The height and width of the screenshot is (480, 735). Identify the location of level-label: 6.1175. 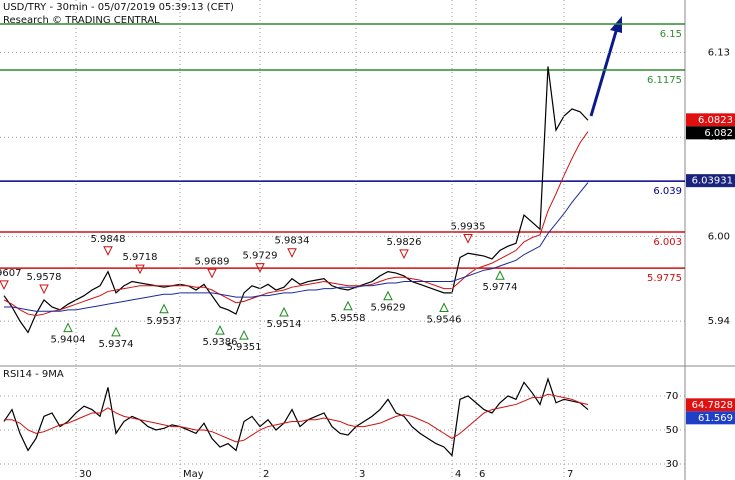
(664, 80).